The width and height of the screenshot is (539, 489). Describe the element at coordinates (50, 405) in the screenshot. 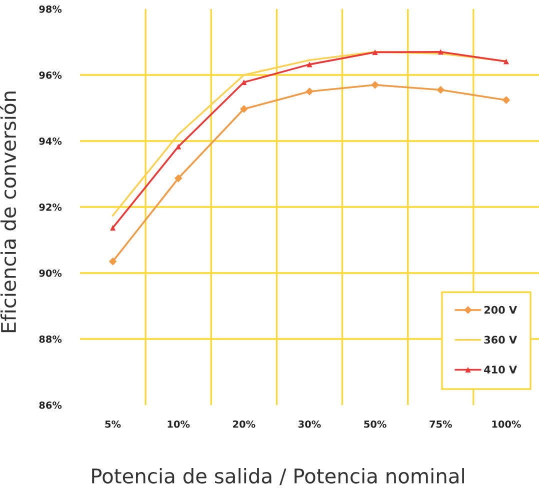

I see `y-tick-label: 86%` at that location.